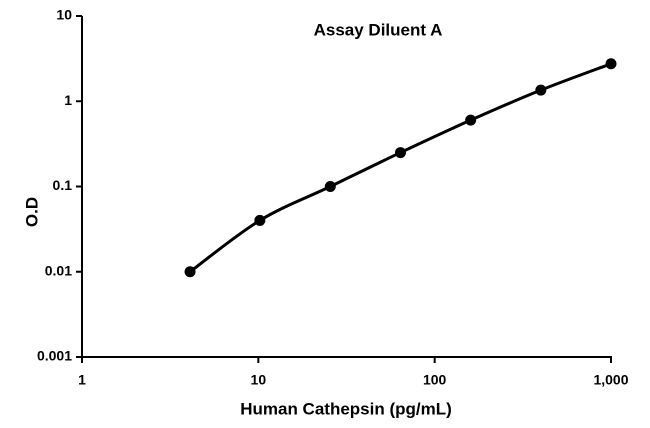  I want to click on y-tick-label: 10, so click(64, 15).